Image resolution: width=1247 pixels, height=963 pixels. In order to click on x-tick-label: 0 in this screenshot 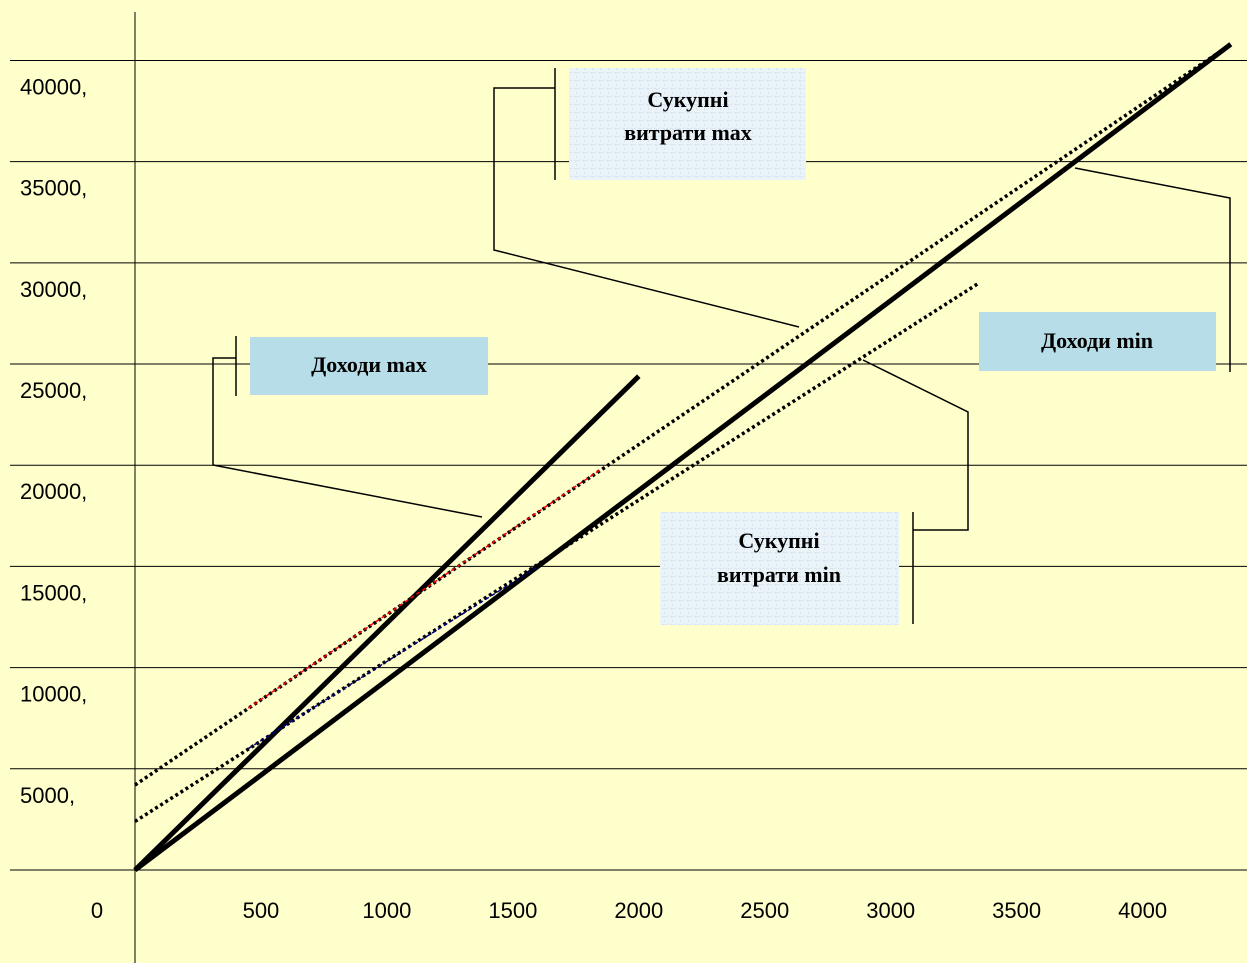, I will do `click(97, 910)`.